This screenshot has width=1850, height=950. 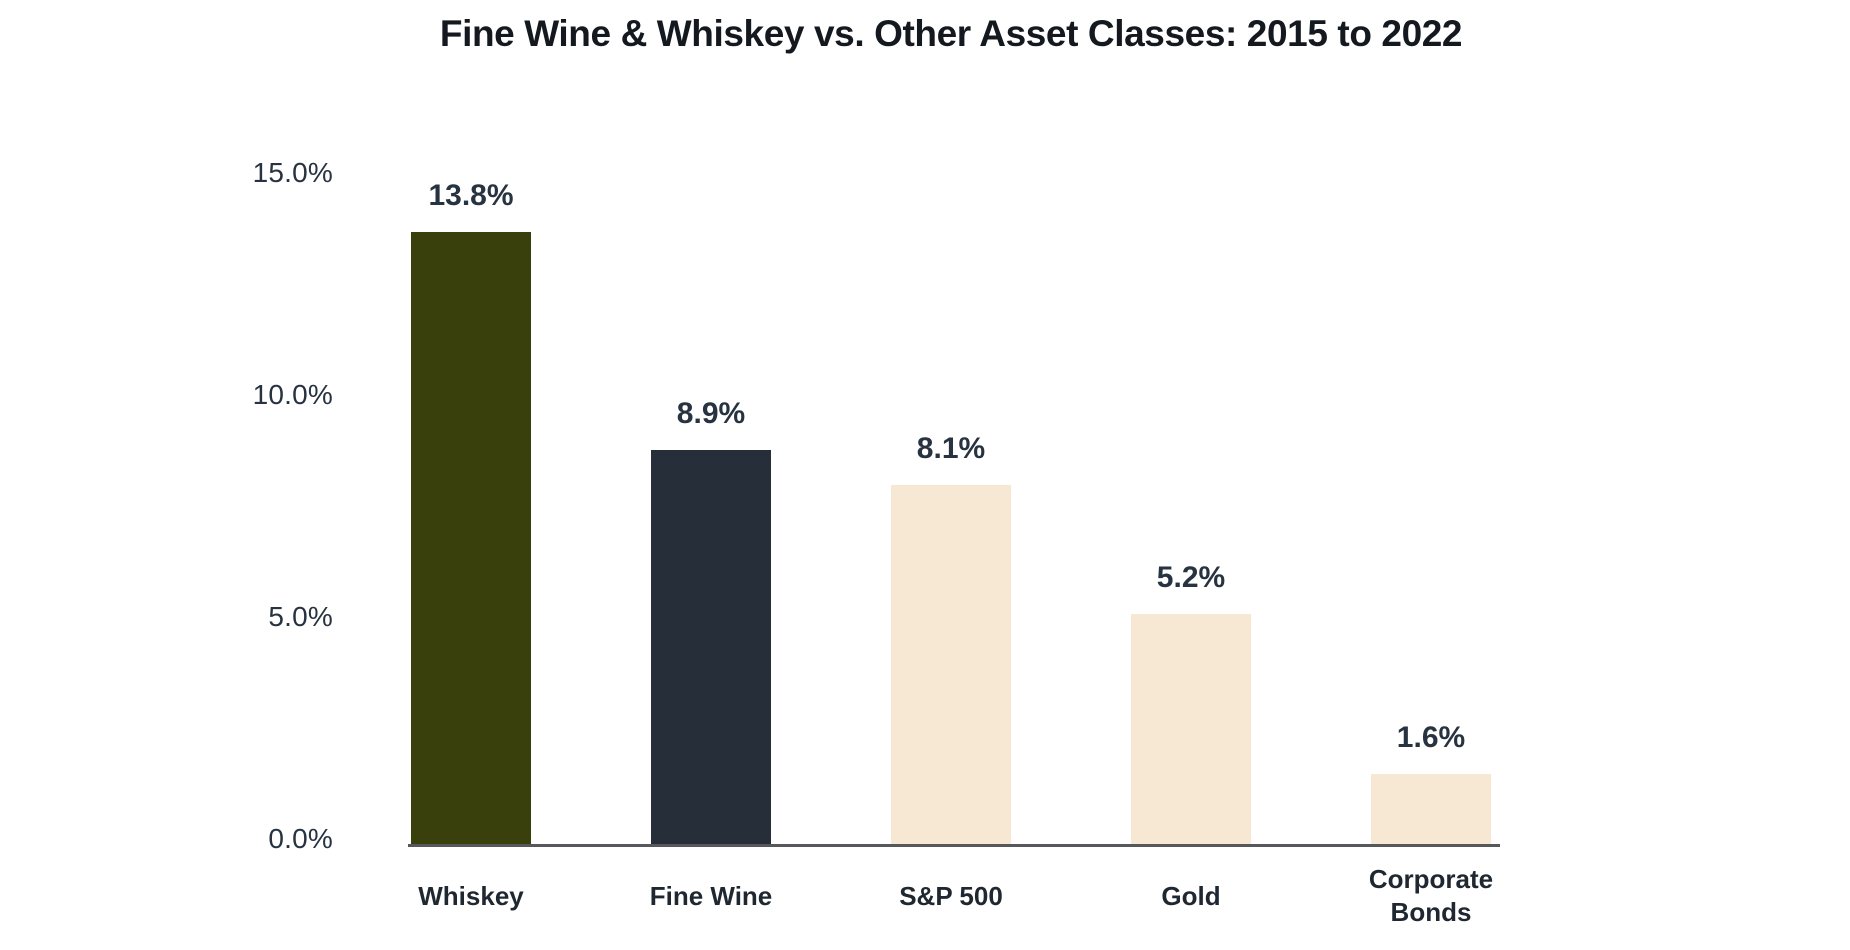 What do you see at coordinates (1431, 895) in the screenshot?
I see `category-label-corporate-bonds: Corporate Bonds` at bounding box center [1431, 895].